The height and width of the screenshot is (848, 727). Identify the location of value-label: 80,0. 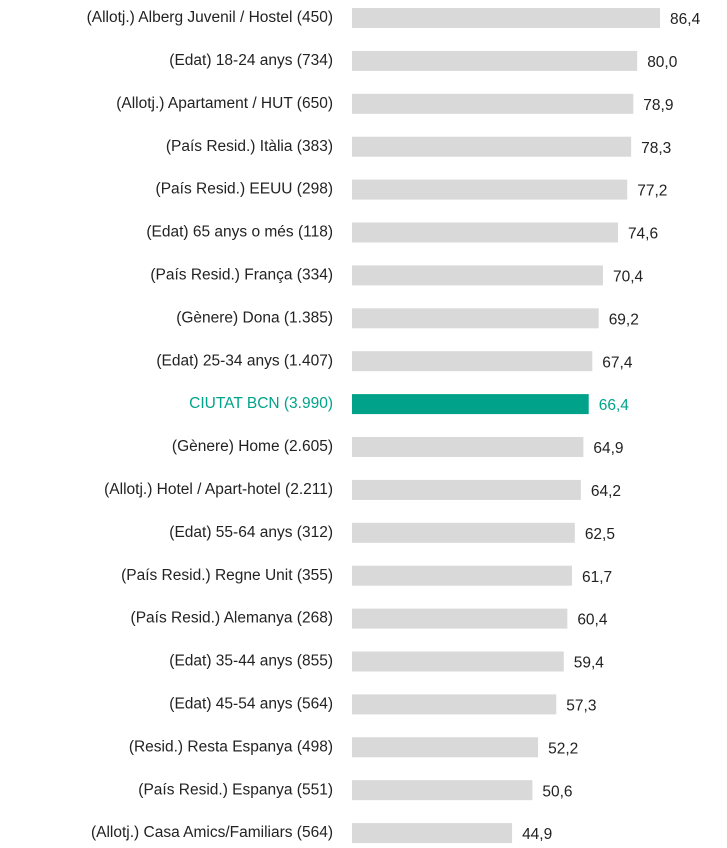
(662, 62).